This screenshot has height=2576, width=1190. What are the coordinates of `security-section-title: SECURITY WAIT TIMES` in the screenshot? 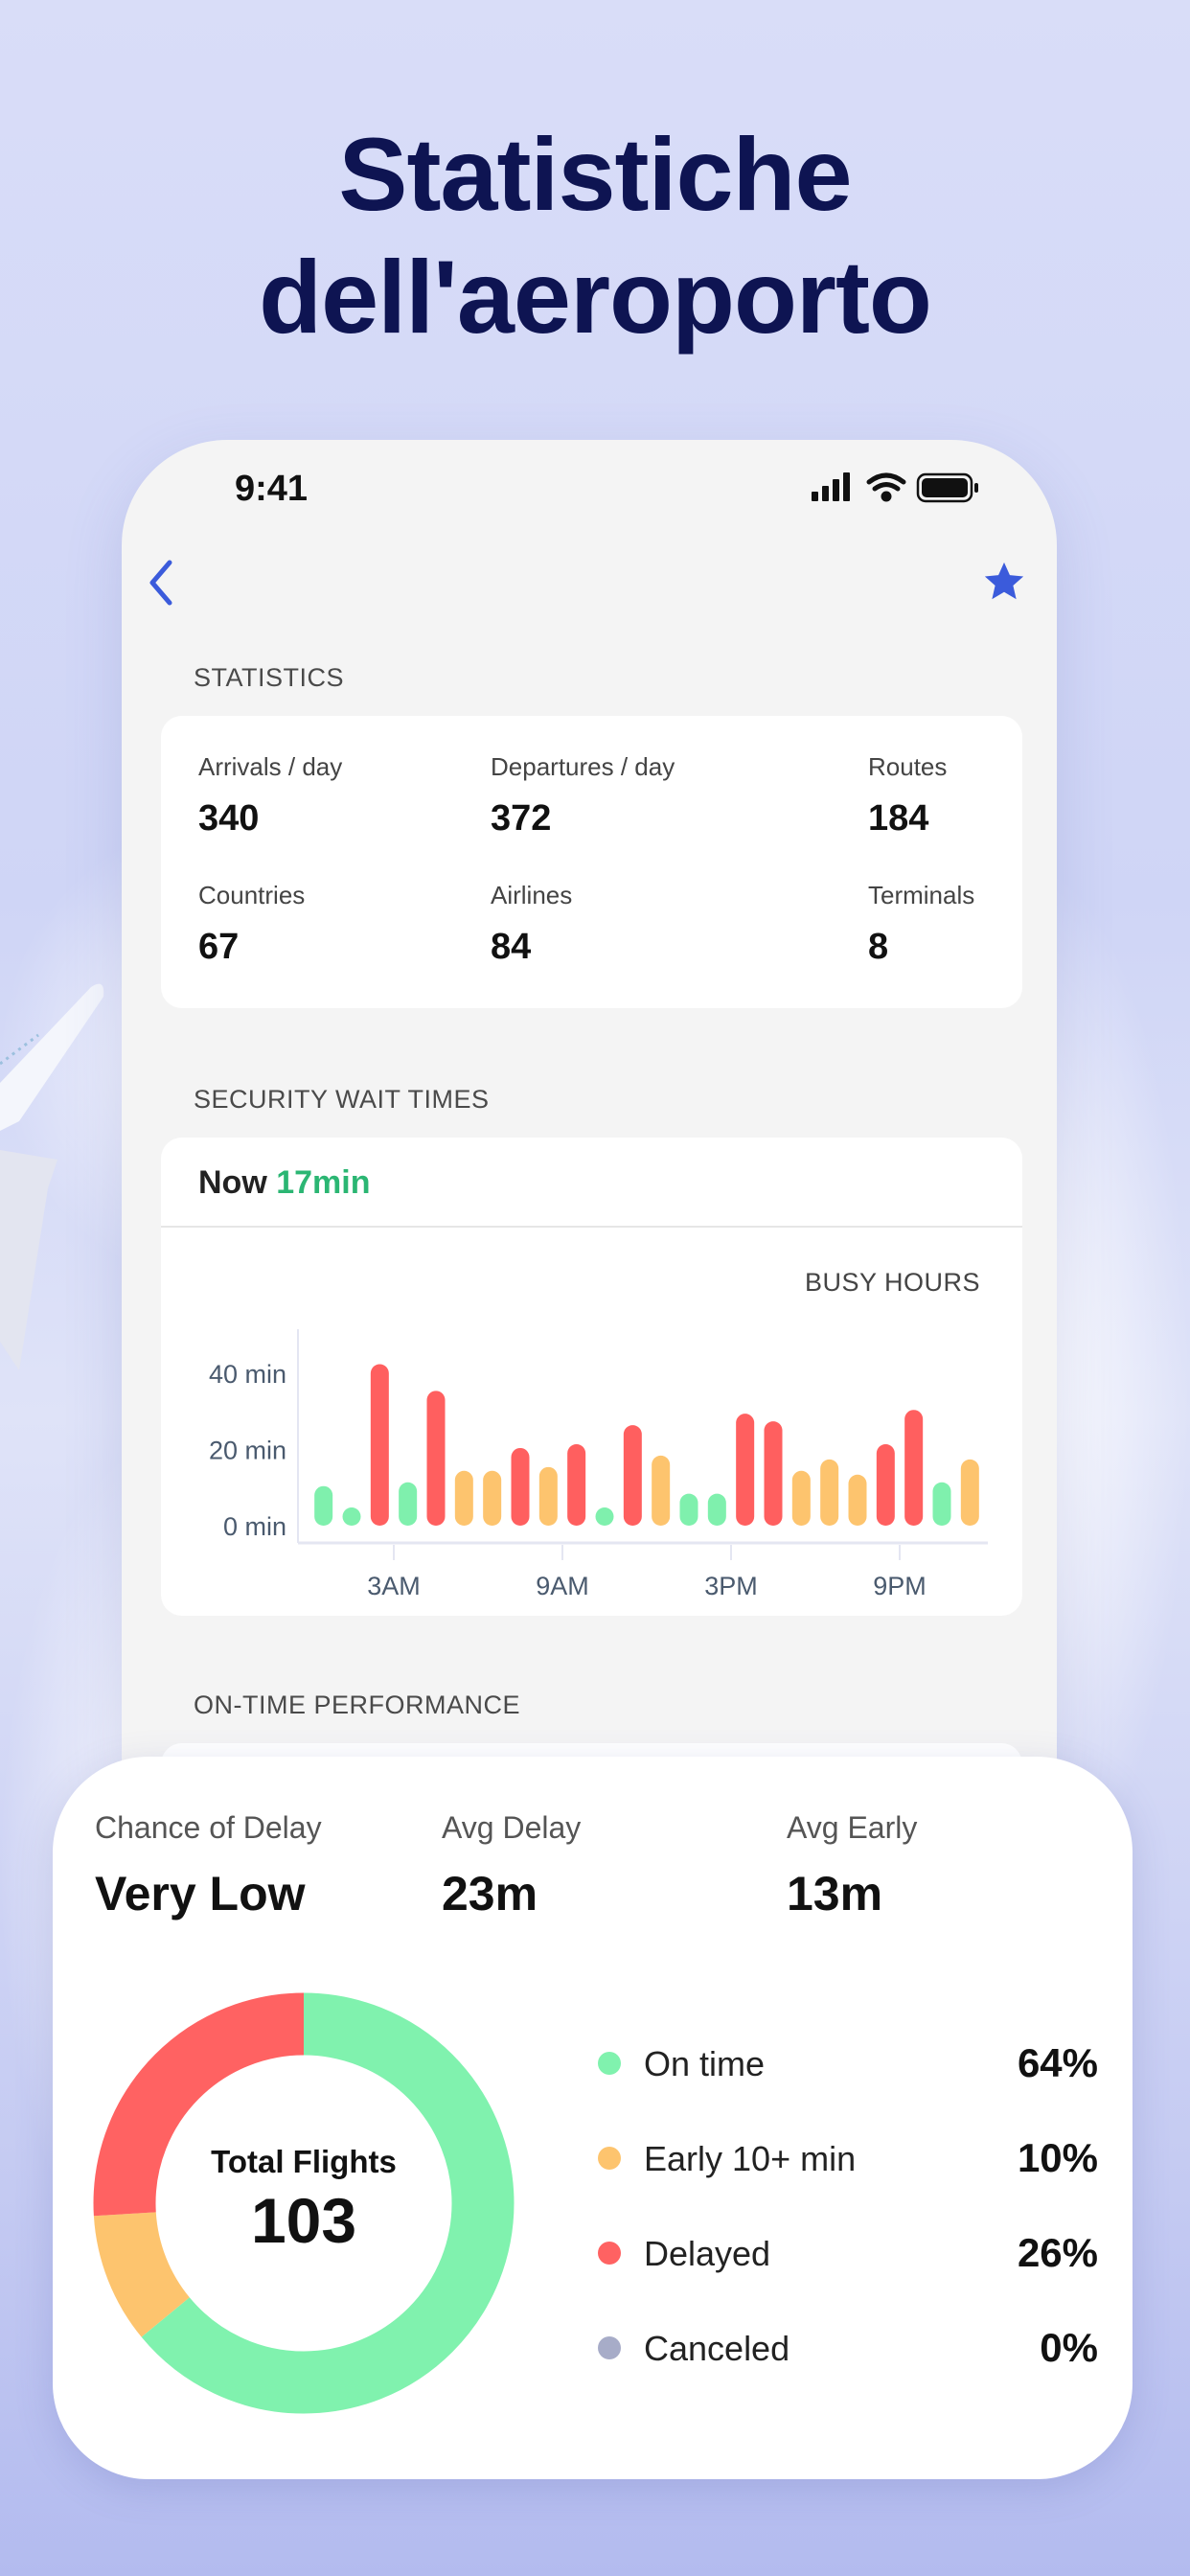 It's located at (342, 1099).